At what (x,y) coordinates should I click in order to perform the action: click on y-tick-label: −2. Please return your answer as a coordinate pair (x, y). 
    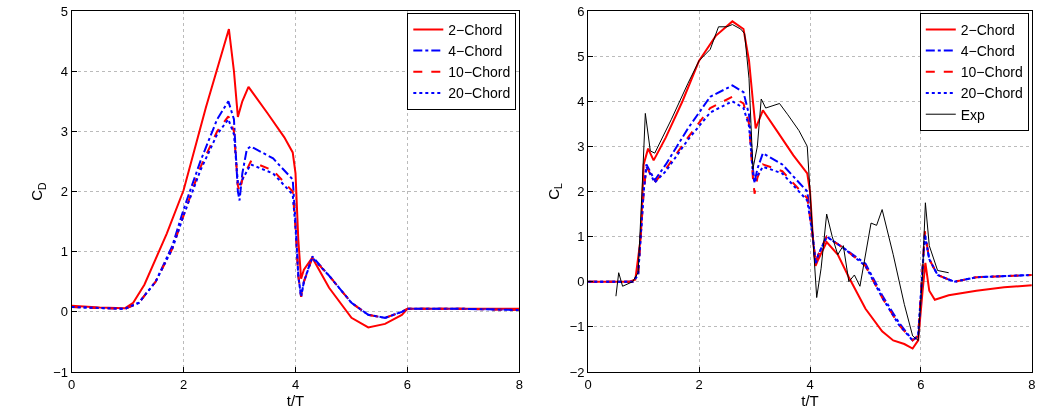
    Looking at the image, I should click on (577, 372).